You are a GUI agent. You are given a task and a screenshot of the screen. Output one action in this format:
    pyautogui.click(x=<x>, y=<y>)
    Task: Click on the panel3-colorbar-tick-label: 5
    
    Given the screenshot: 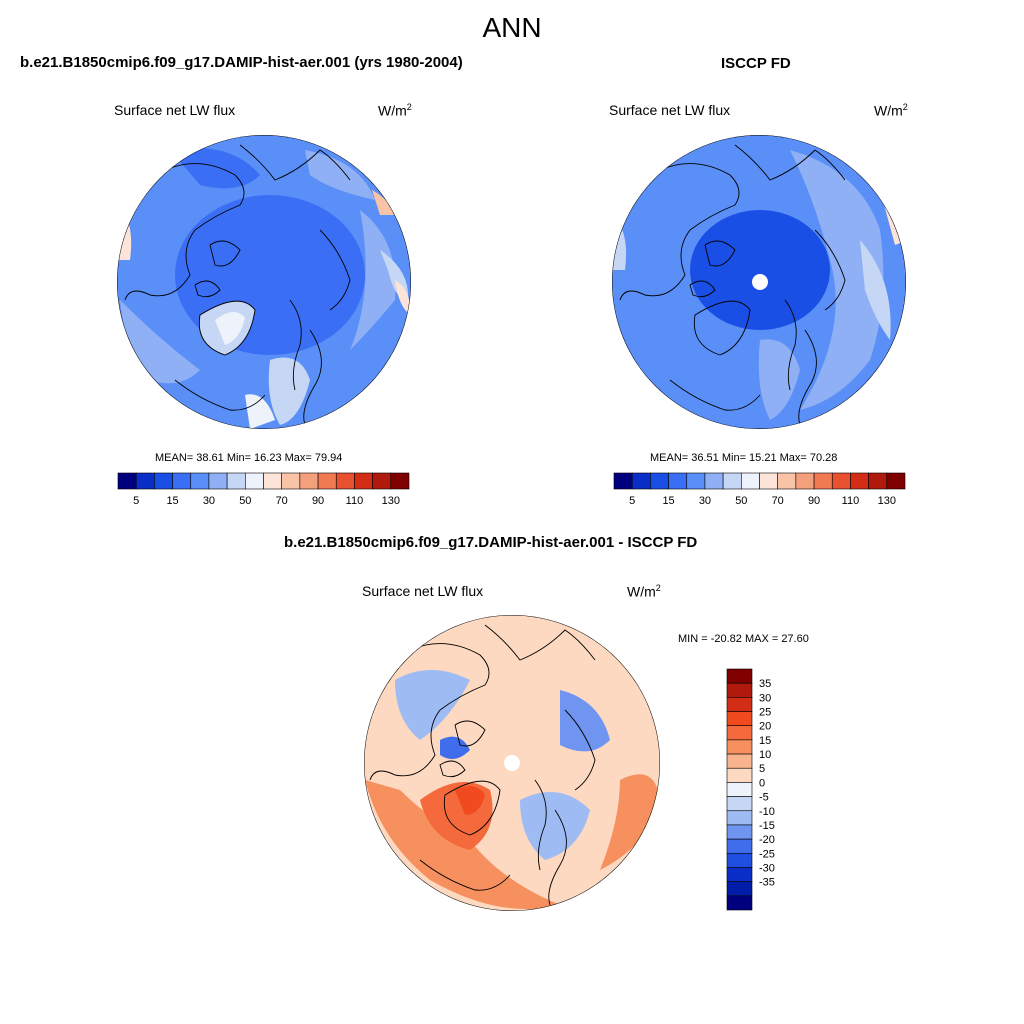 What is the action you would take?
    pyautogui.click(x=762, y=769)
    